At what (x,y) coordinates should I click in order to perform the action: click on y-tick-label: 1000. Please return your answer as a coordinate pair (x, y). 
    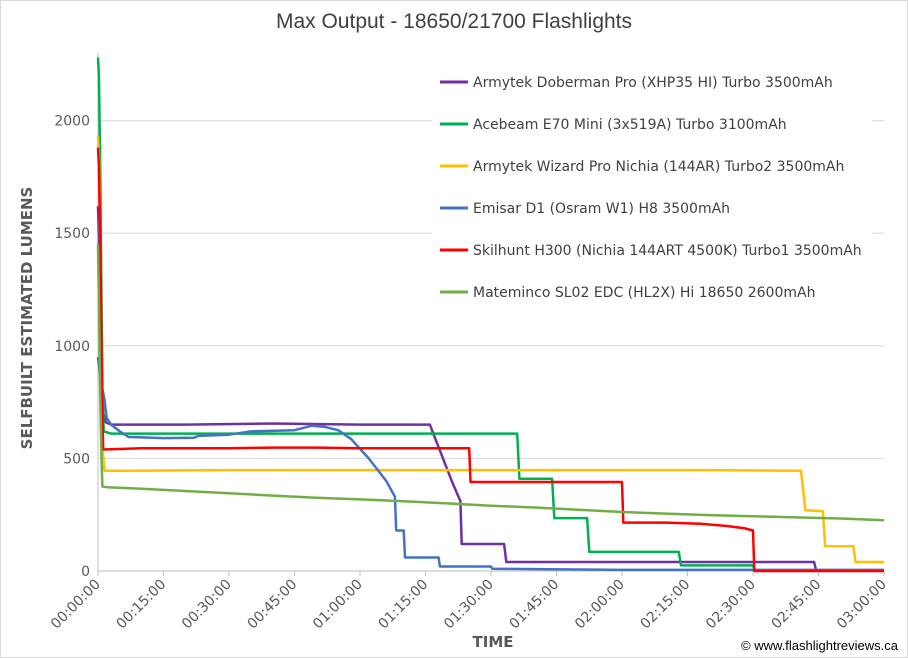
    Looking at the image, I should click on (72, 347).